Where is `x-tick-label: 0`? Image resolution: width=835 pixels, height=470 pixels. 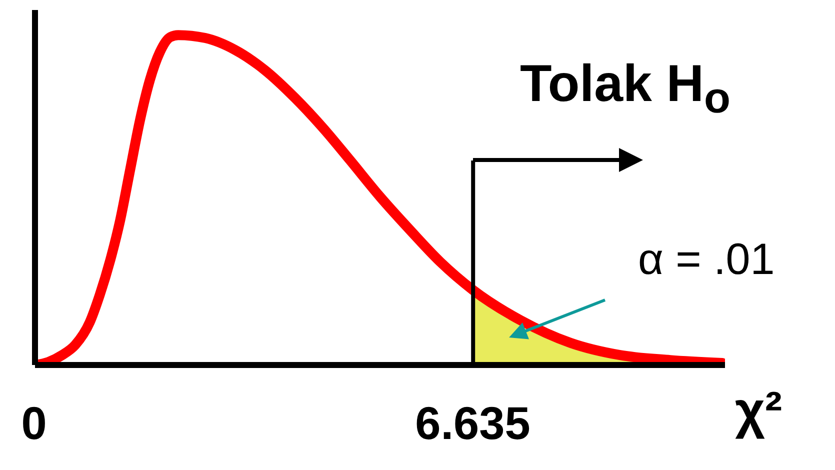 x-tick-label: 0 is located at coordinates (34, 423).